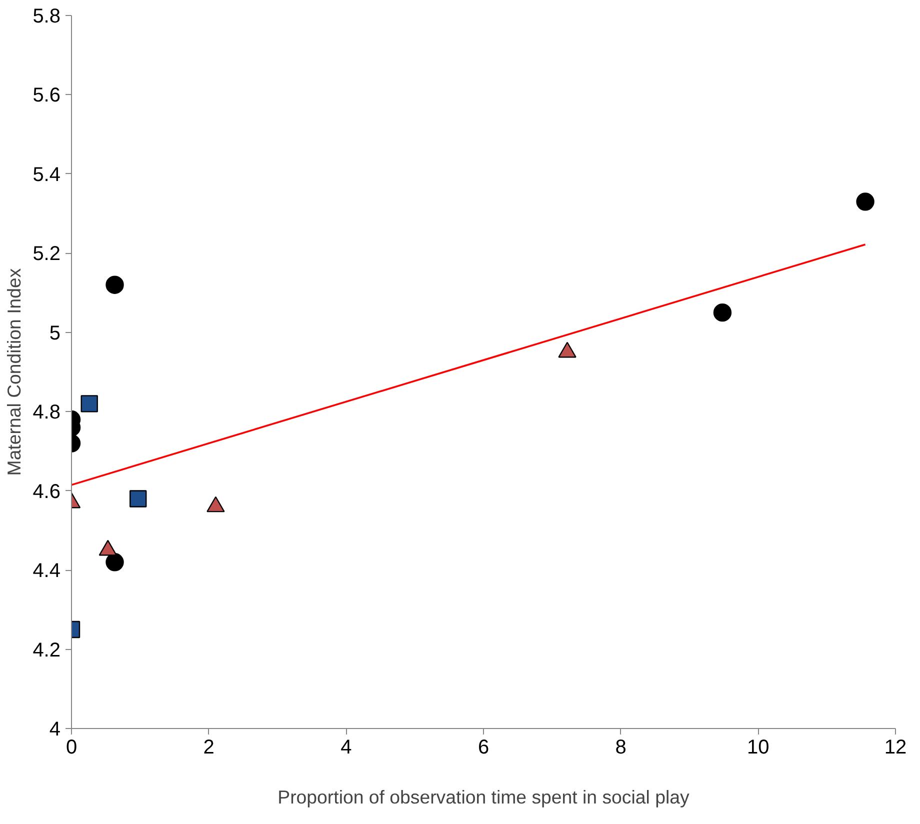  I want to click on y-tick-label: 5.4, so click(46, 175).